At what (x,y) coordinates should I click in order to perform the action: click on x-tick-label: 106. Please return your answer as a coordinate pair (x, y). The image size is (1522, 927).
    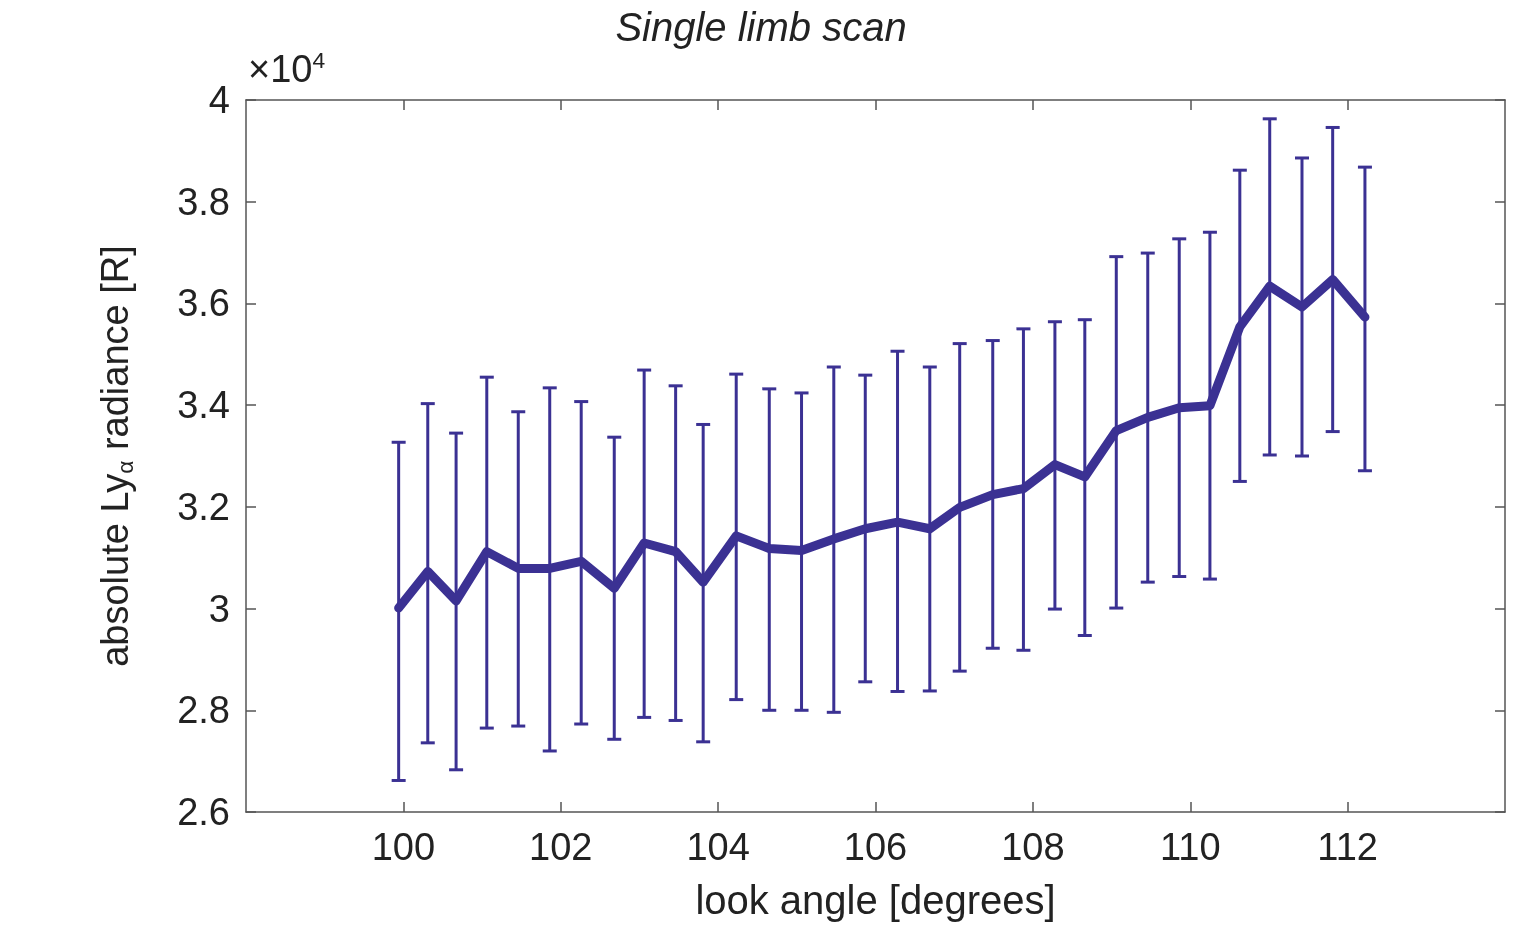
    Looking at the image, I should click on (875, 847).